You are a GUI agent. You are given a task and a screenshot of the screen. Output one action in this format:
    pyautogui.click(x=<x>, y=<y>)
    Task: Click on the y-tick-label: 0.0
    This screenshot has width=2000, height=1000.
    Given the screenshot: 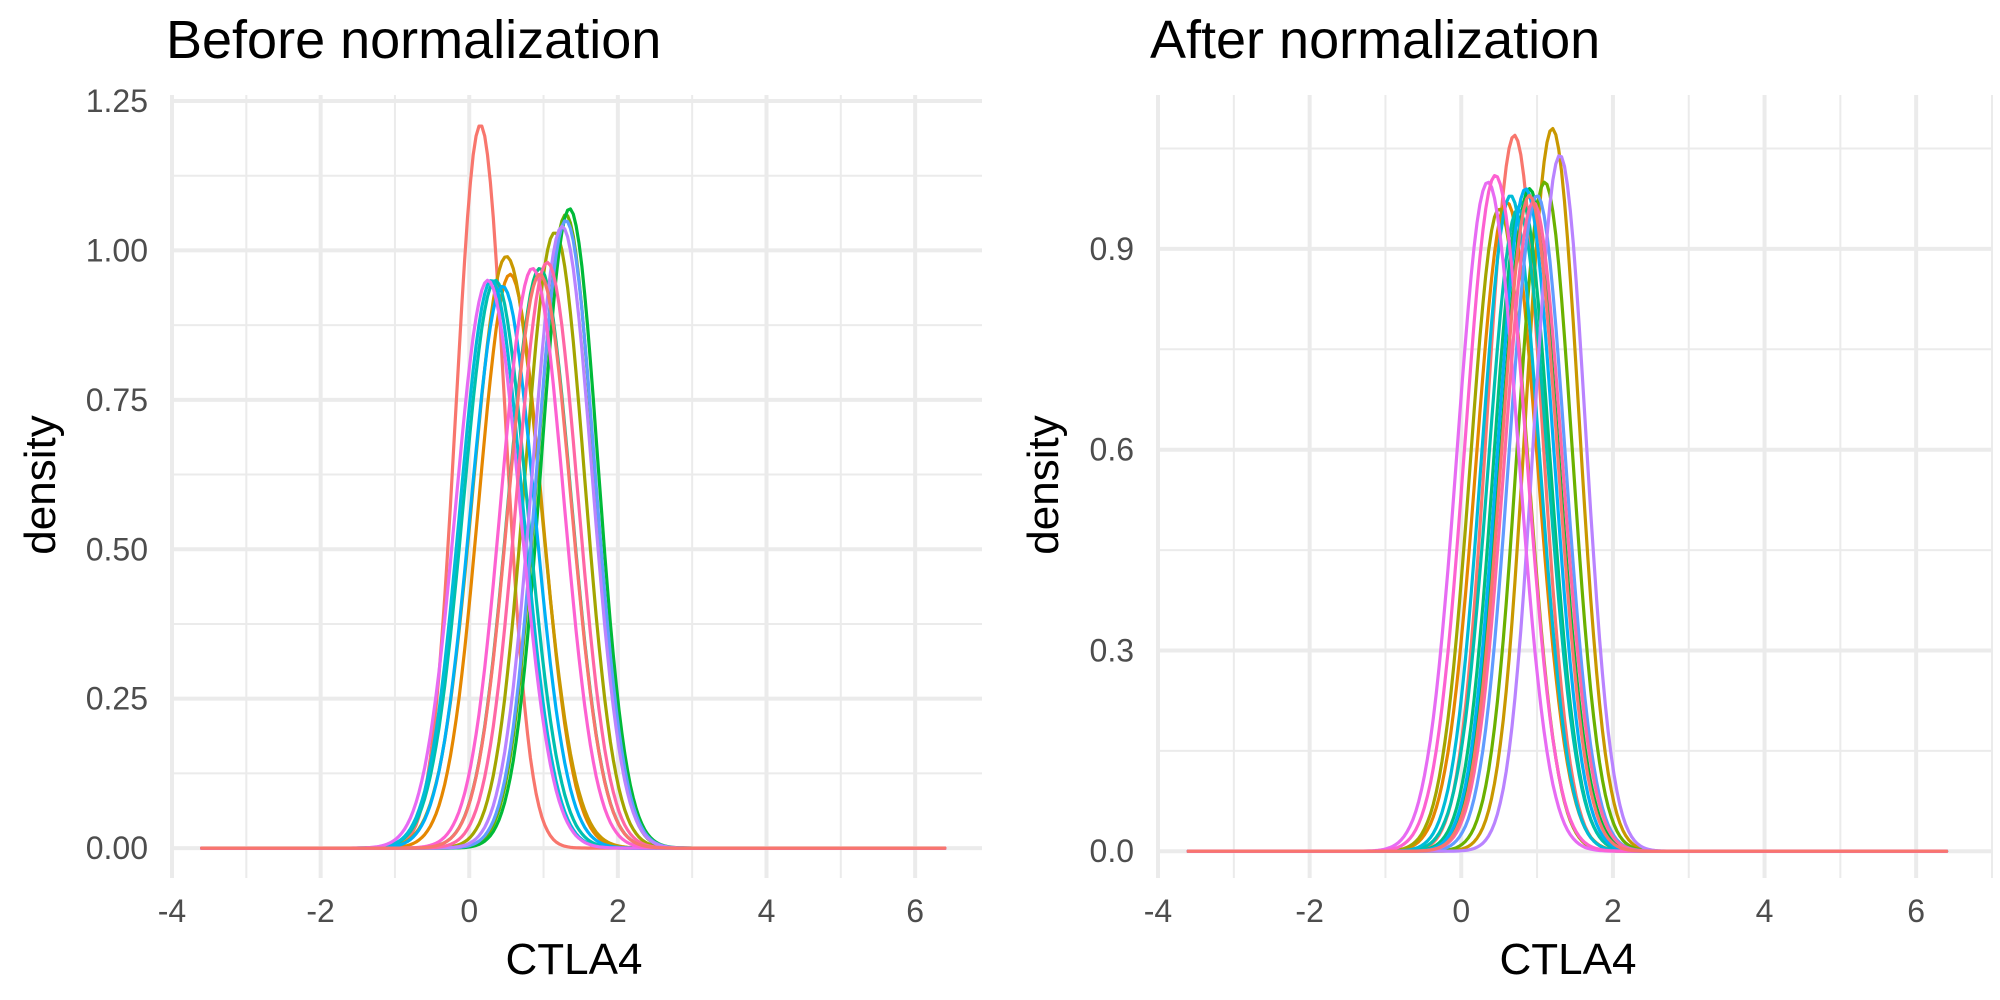 What is the action you would take?
    pyautogui.click(x=1112, y=851)
    